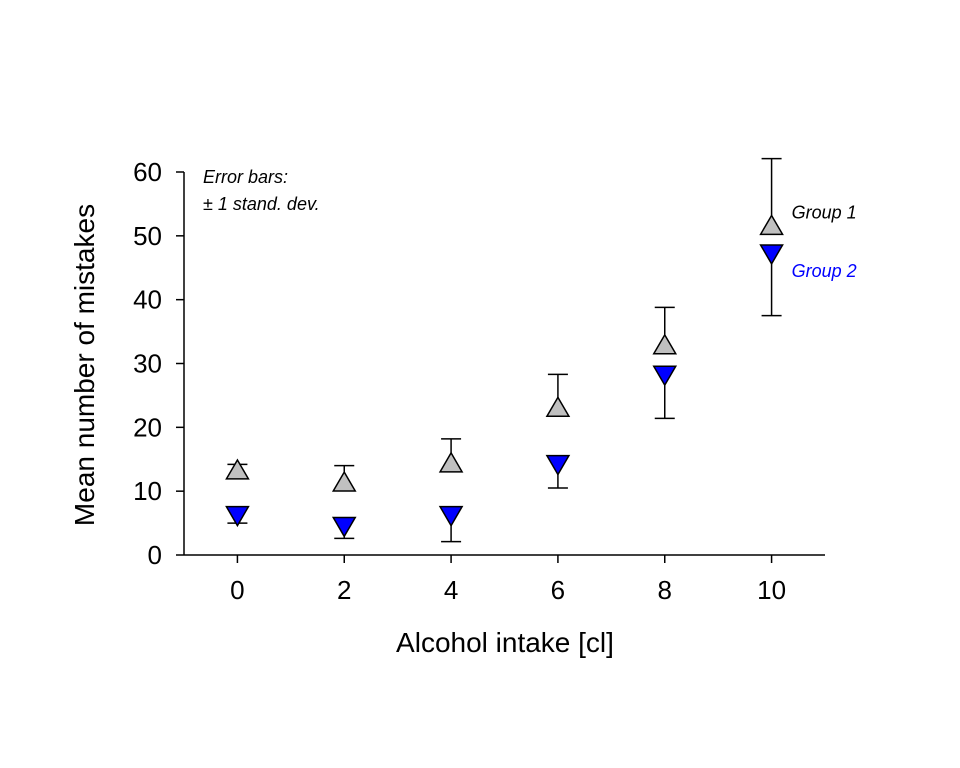 This screenshot has height=768, width=960. Describe the element at coordinates (451, 590) in the screenshot. I see `x-tick-label: 4` at that location.